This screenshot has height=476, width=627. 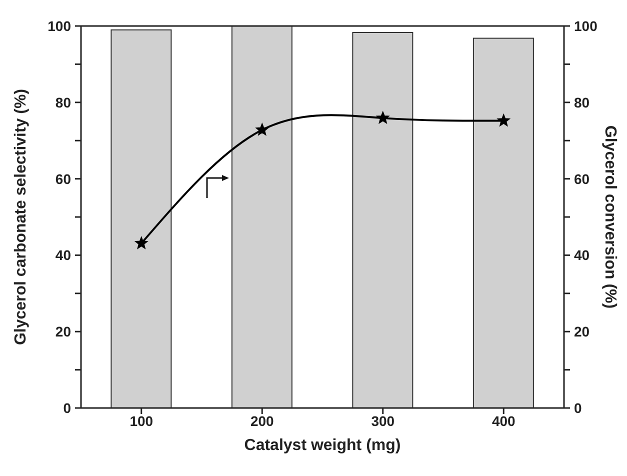 What do you see at coordinates (63, 102) in the screenshot?
I see `y-tick-label: 80` at bounding box center [63, 102].